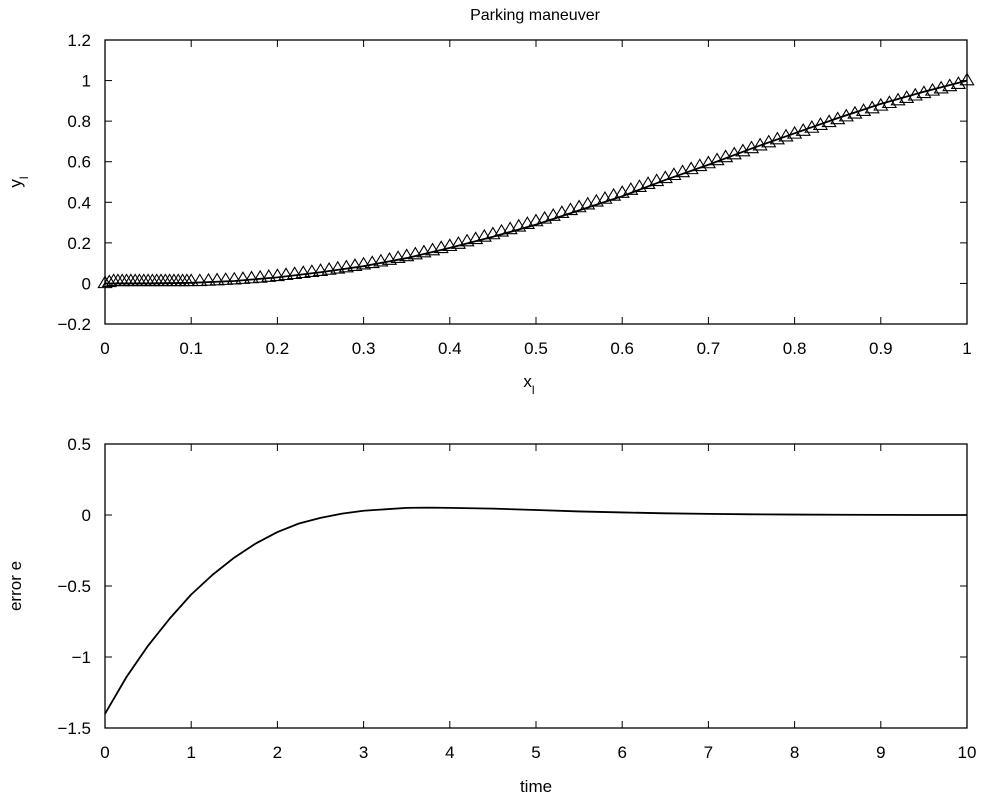 This screenshot has height=803, width=985. I want to click on y-tick-label: −1, so click(81, 657).